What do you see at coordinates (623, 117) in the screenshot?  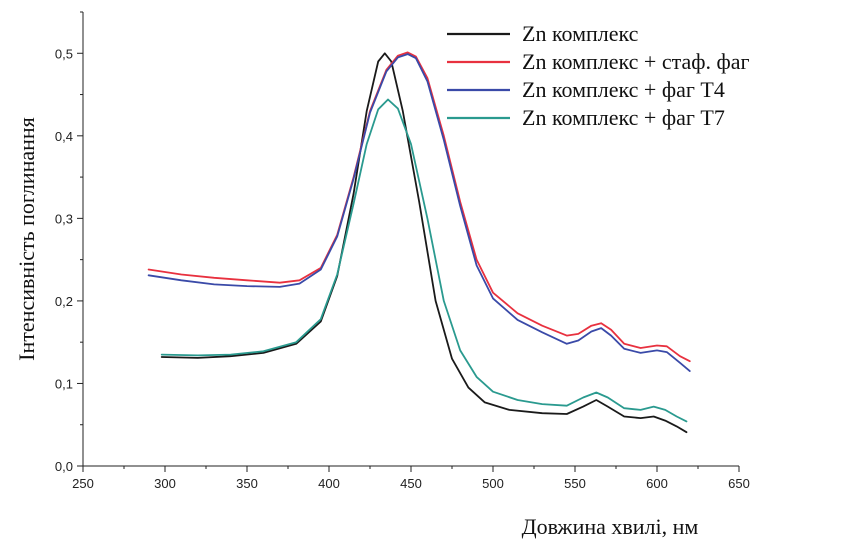 I see `legend-label-4: Zn комплекс + фаг Т7` at bounding box center [623, 117].